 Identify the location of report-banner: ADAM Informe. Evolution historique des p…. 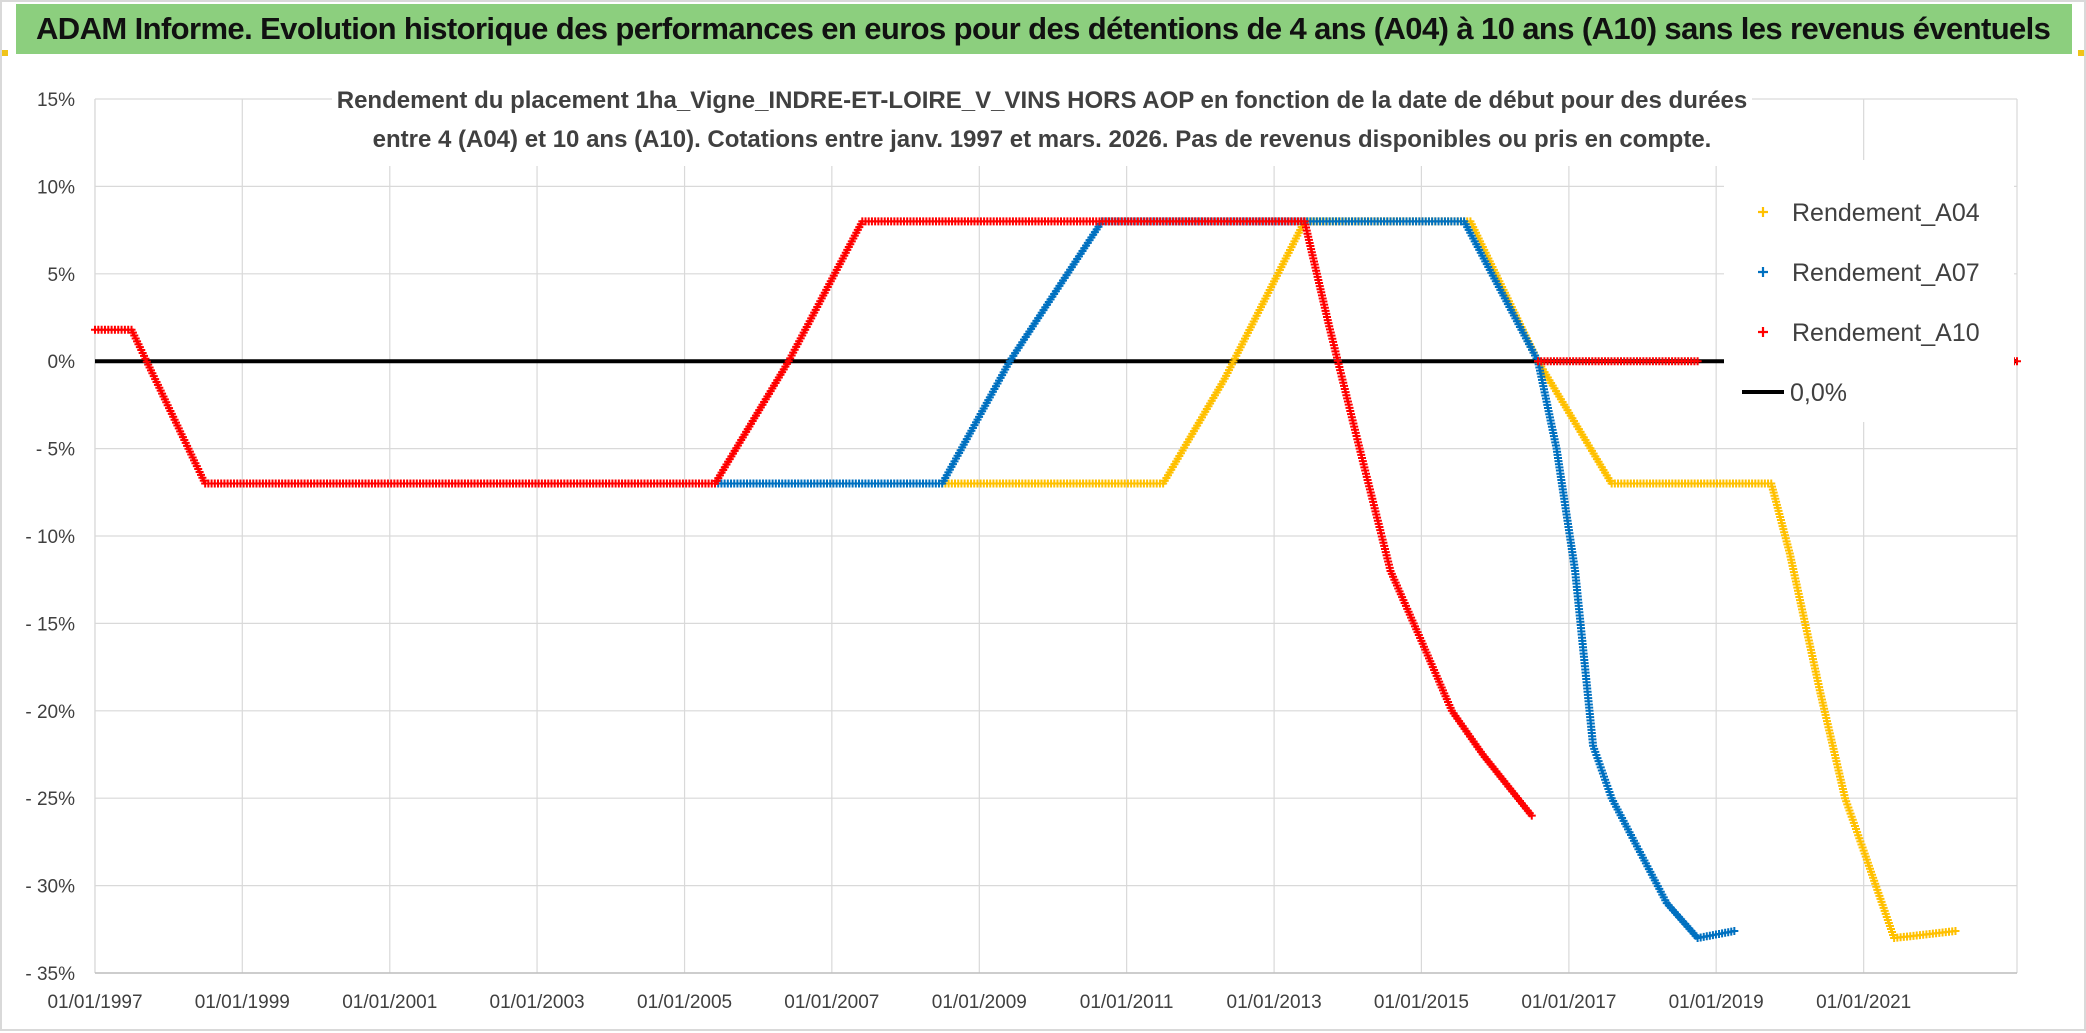
(1044, 29).